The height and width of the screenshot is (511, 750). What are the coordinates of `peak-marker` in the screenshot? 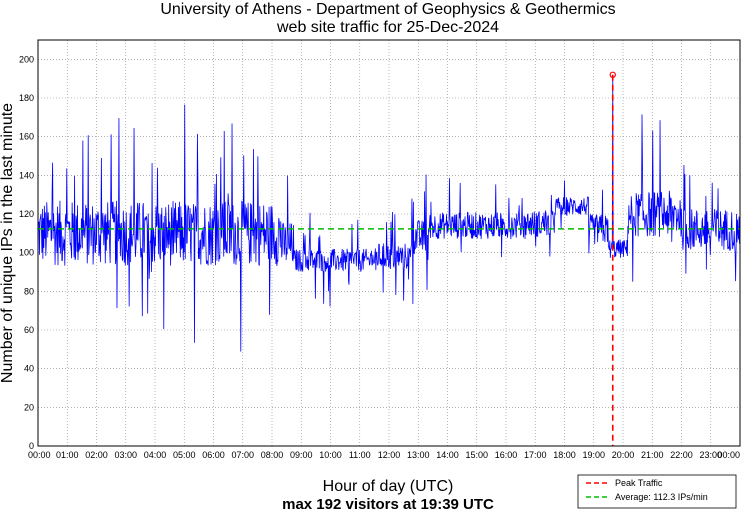 It's located at (612, 75).